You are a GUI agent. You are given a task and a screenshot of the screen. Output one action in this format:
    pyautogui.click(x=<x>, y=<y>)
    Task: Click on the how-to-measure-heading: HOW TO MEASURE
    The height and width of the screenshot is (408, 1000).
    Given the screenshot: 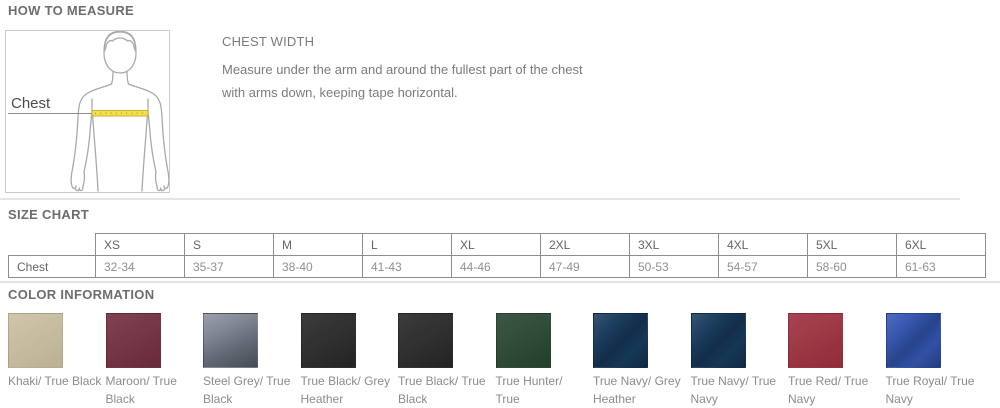 What is the action you would take?
    pyautogui.click(x=71, y=10)
    